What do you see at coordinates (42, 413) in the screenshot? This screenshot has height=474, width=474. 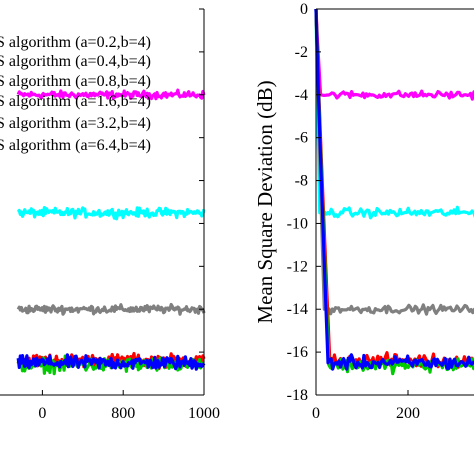 I see `left-x-tick-label: 0` at bounding box center [42, 413].